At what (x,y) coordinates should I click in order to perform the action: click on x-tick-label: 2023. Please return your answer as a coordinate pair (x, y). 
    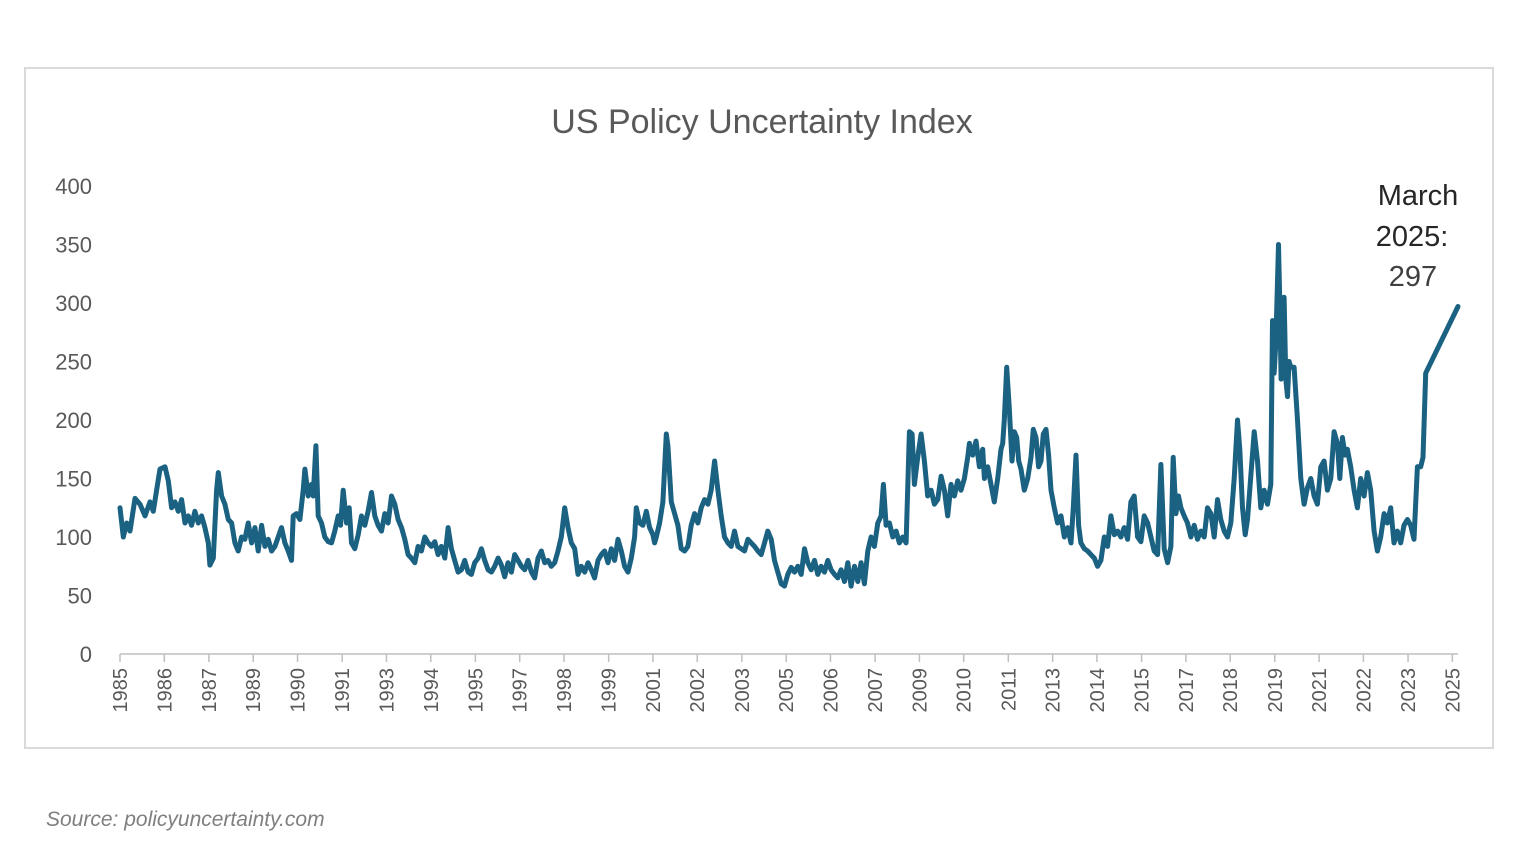
    Looking at the image, I should click on (1409, 690).